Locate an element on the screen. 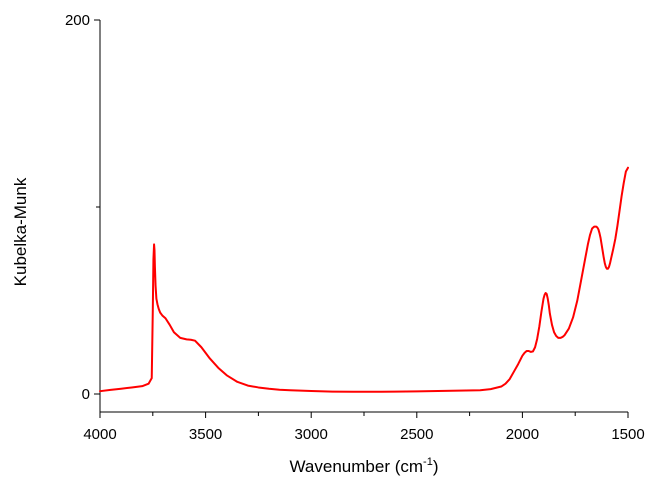  y-tick-label-200: 200 is located at coordinates (77, 20).